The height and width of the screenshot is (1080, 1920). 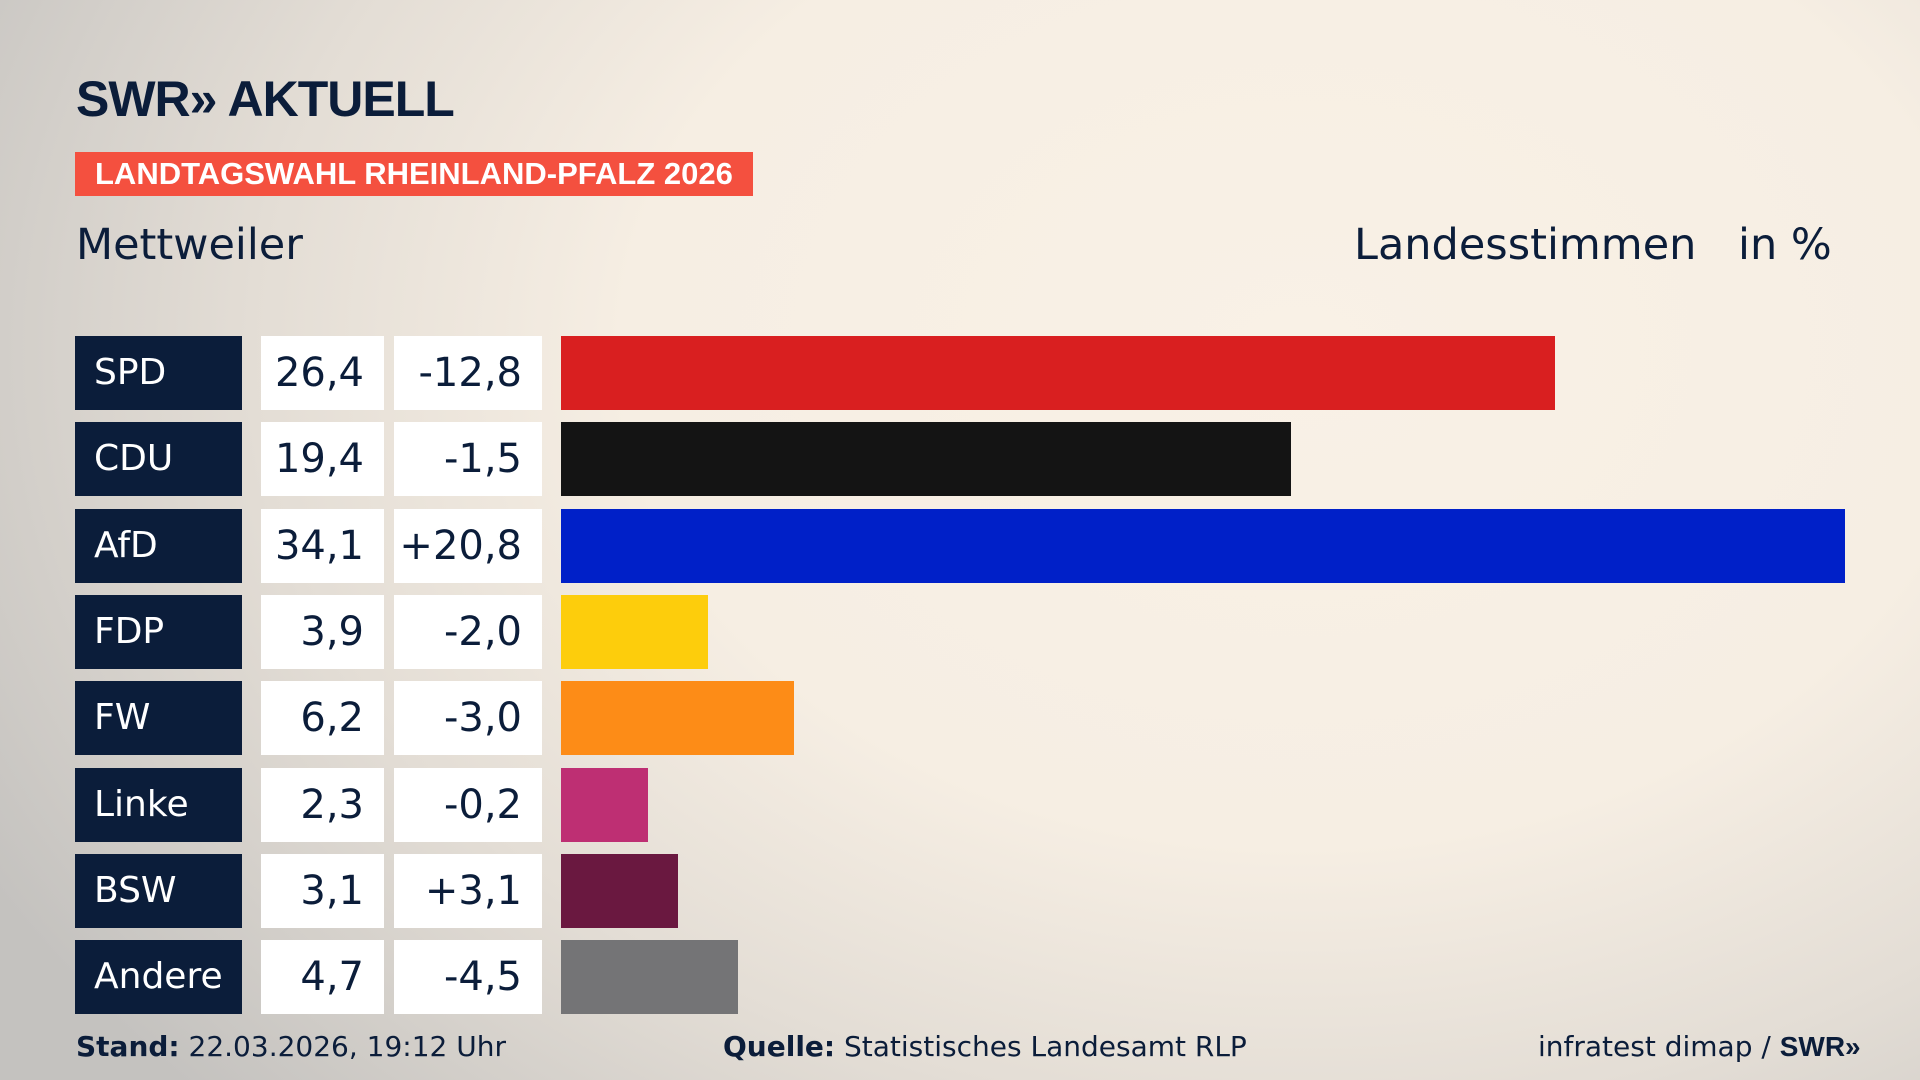 I want to click on bar-fdp, so click(x=634, y=631).